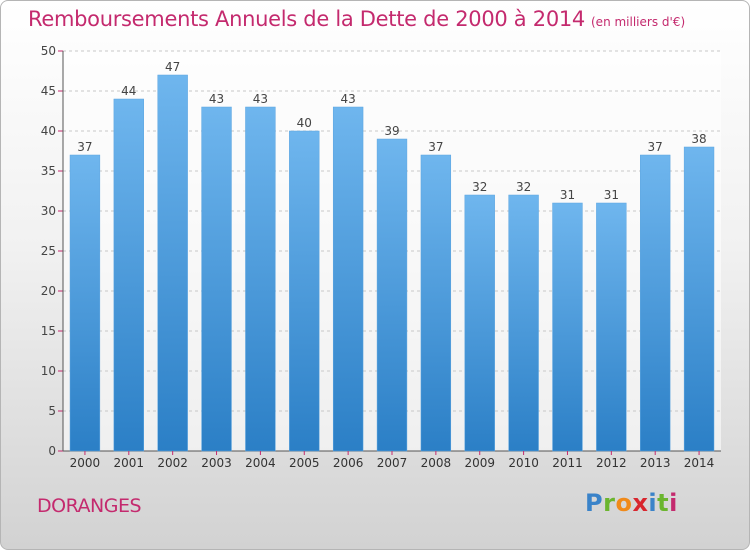 The image size is (750, 550). Describe the element at coordinates (638, 22) in the screenshot. I see `chart-unit-label: (en milliers d'€)` at that location.